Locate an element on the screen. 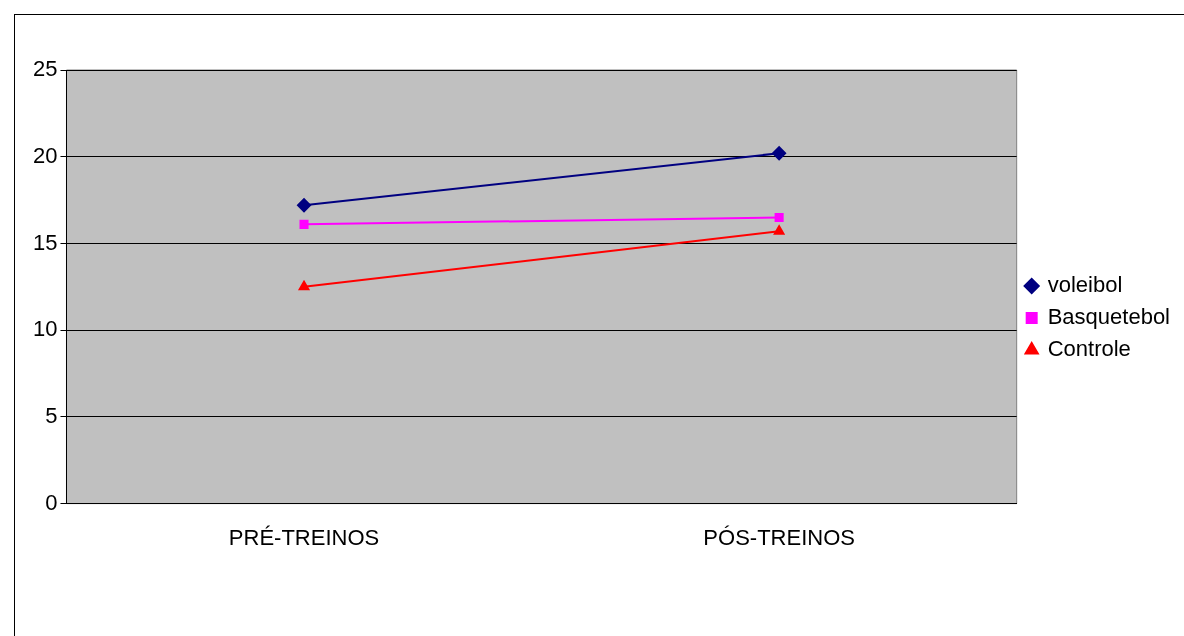  y-tick-label: 20 is located at coordinates (45, 155).